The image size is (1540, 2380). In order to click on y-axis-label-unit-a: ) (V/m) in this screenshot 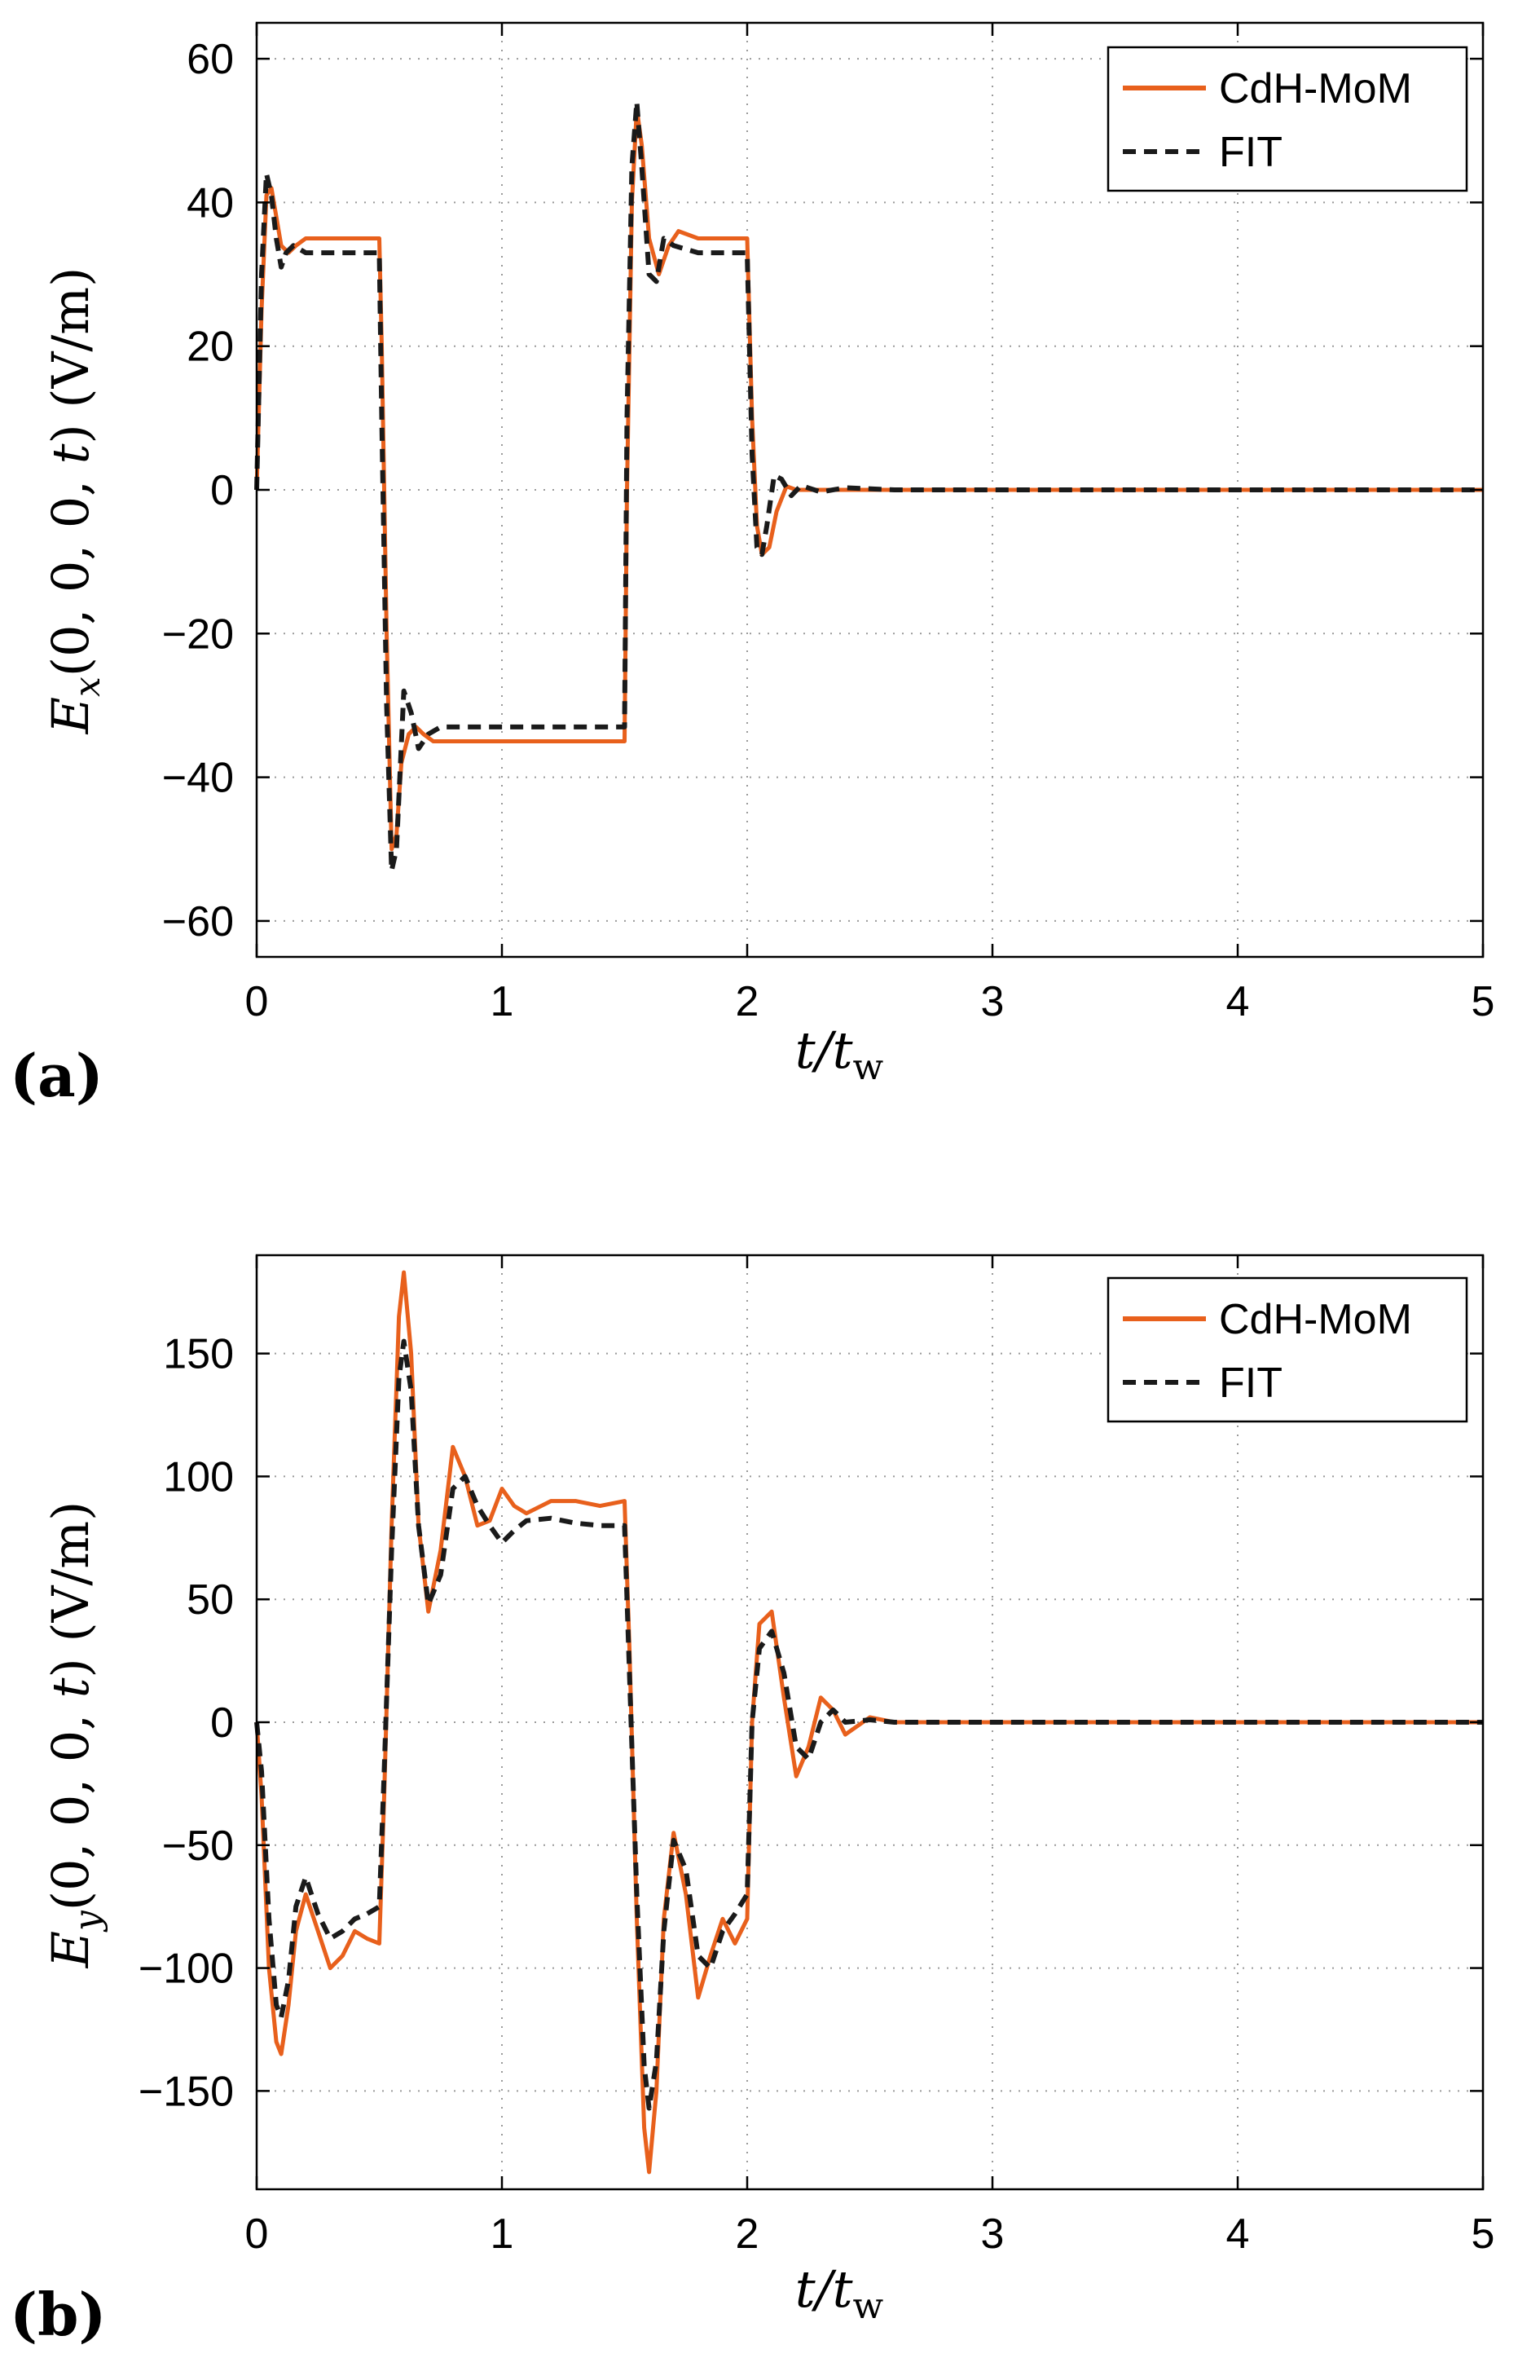, I will do `click(70, 356)`.